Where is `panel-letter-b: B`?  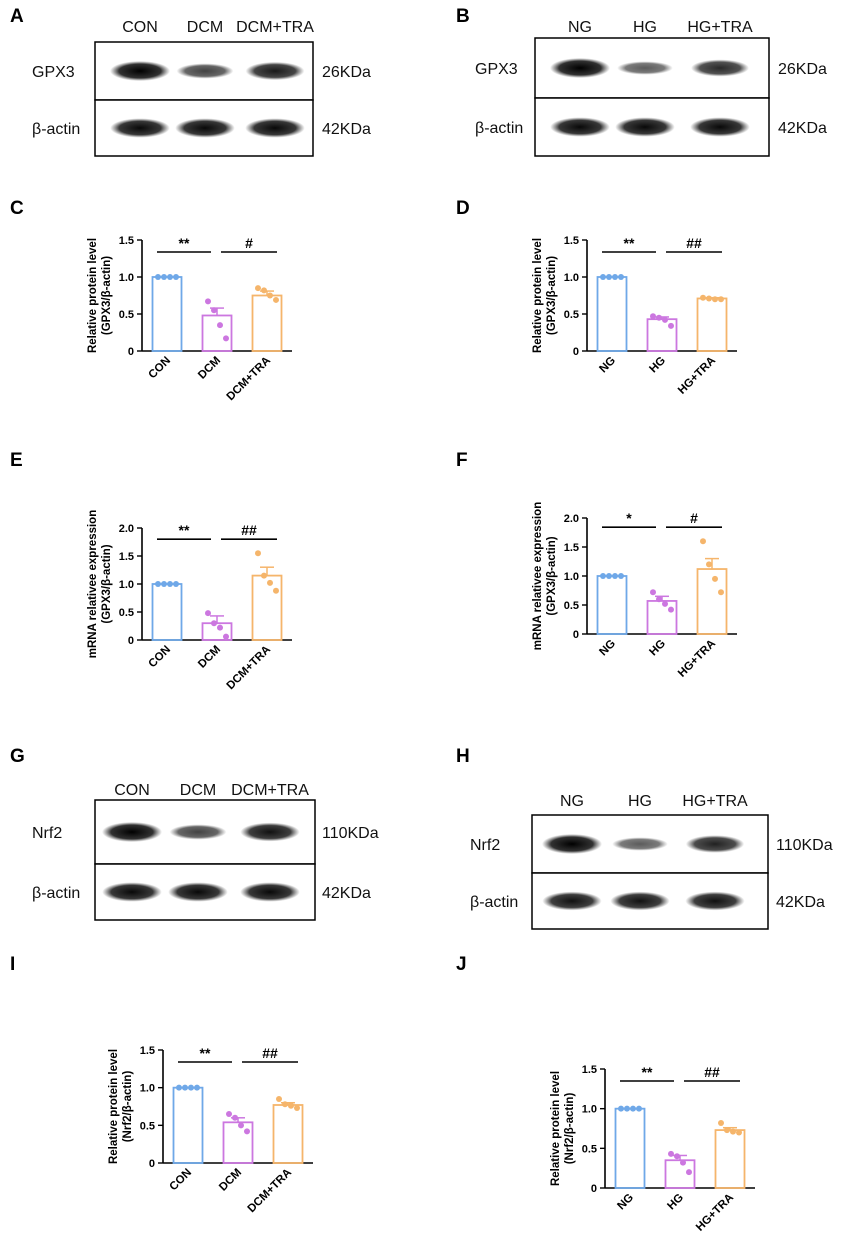
panel-letter-b: B is located at coordinates (463, 16).